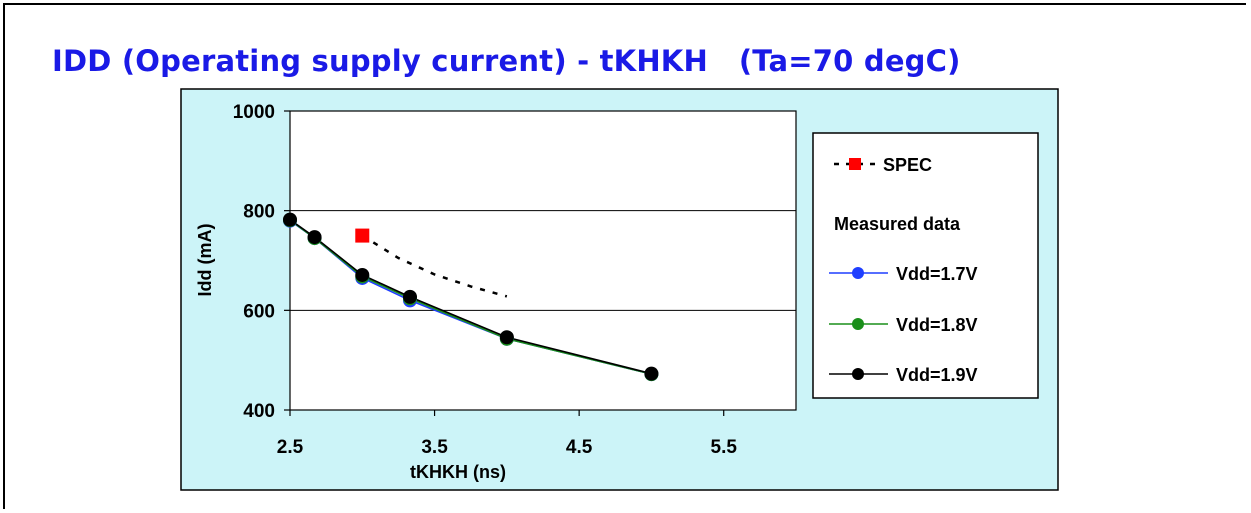 This screenshot has height=513, width=1251. Describe the element at coordinates (290, 447) in the screenshot. I see `x-tick-label-2.5: 2.5` at that location.